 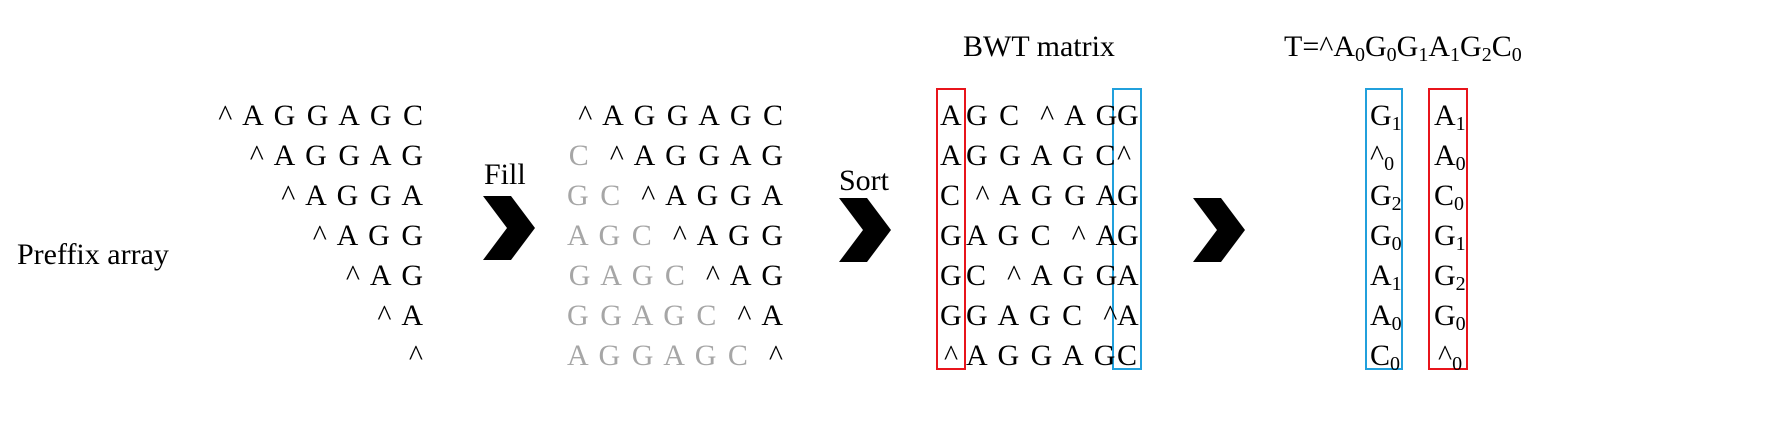 What do you see at coordinates (416, 355) in the screenshot?
I see `preffix-row: ^` at bounding box center [416, 355].